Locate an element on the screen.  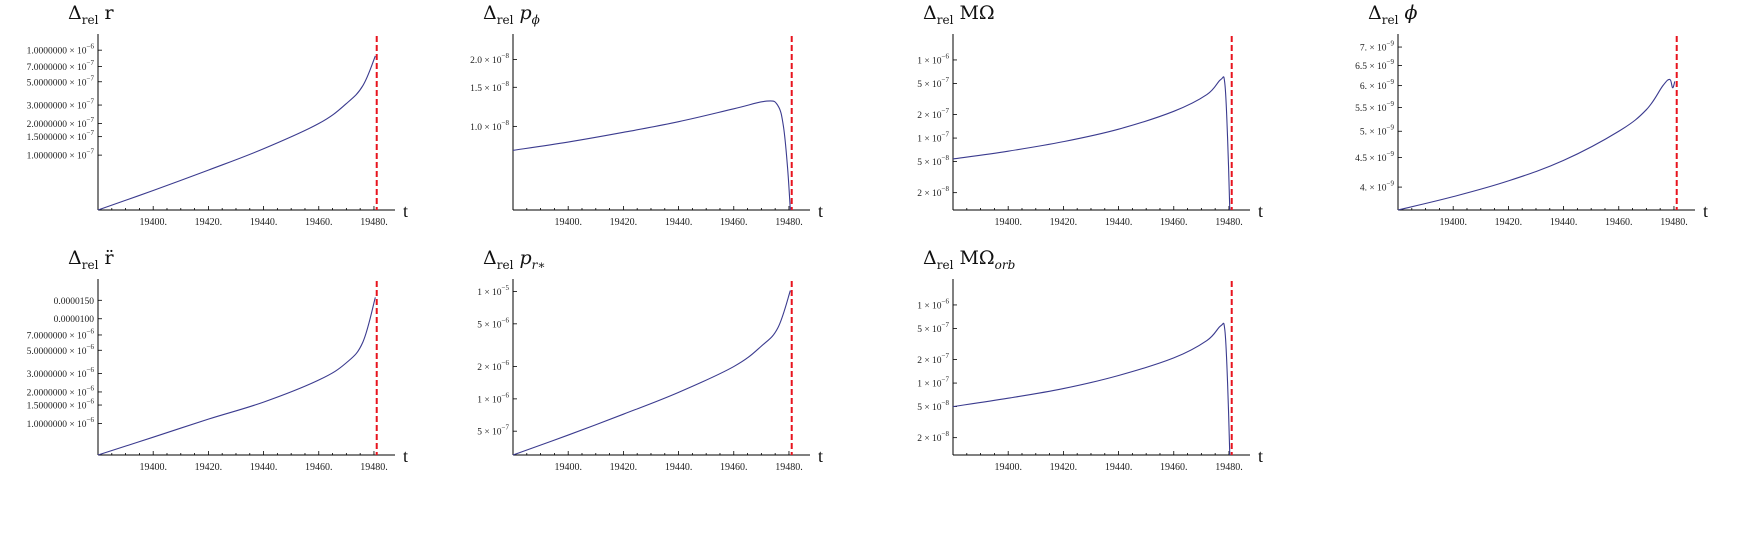
title-symbol: ϕ is located at coordinates (1408, 13).